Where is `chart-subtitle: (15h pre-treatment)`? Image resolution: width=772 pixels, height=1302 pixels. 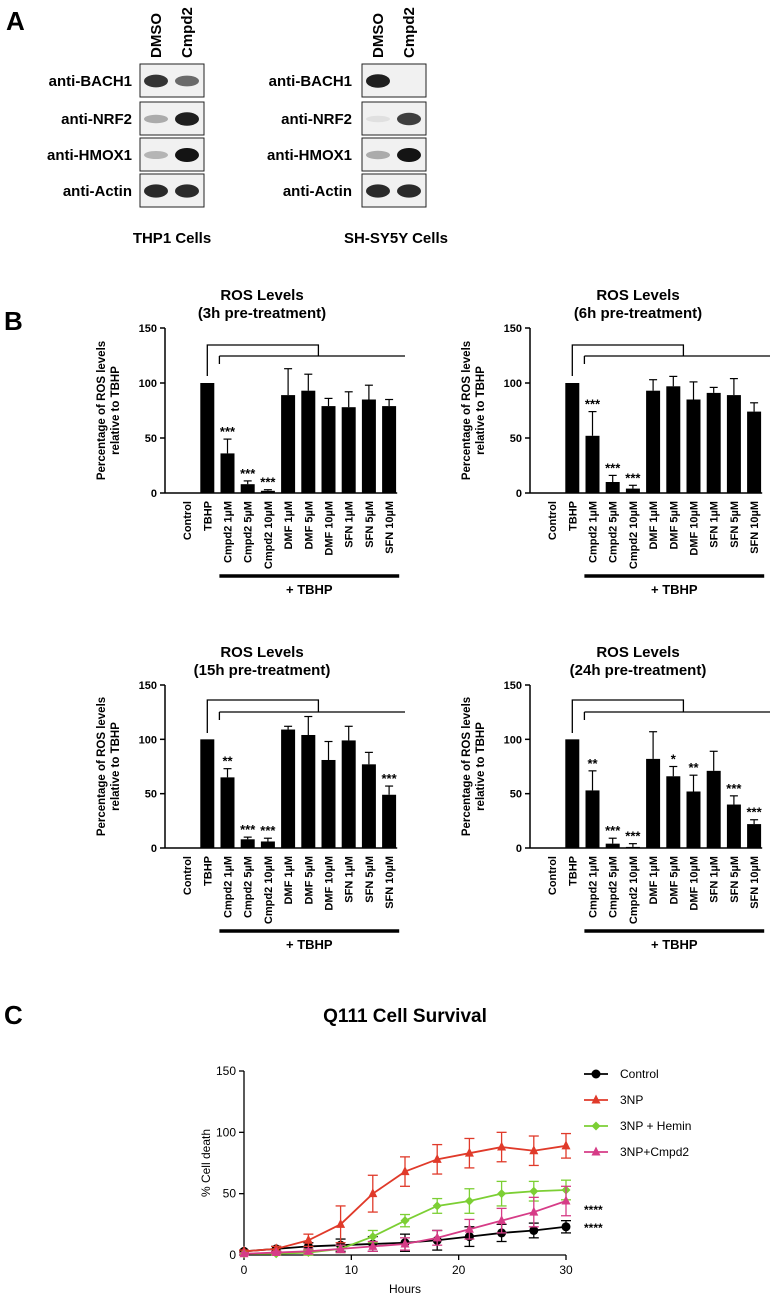 chart-subtitle: (15h pre-treatment) is located at coordinates (262, 670).